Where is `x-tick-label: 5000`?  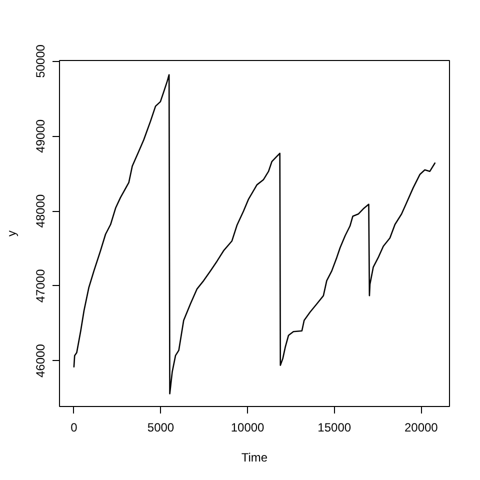 x-tick-label: 5000 is located at coordinates (160, 427).